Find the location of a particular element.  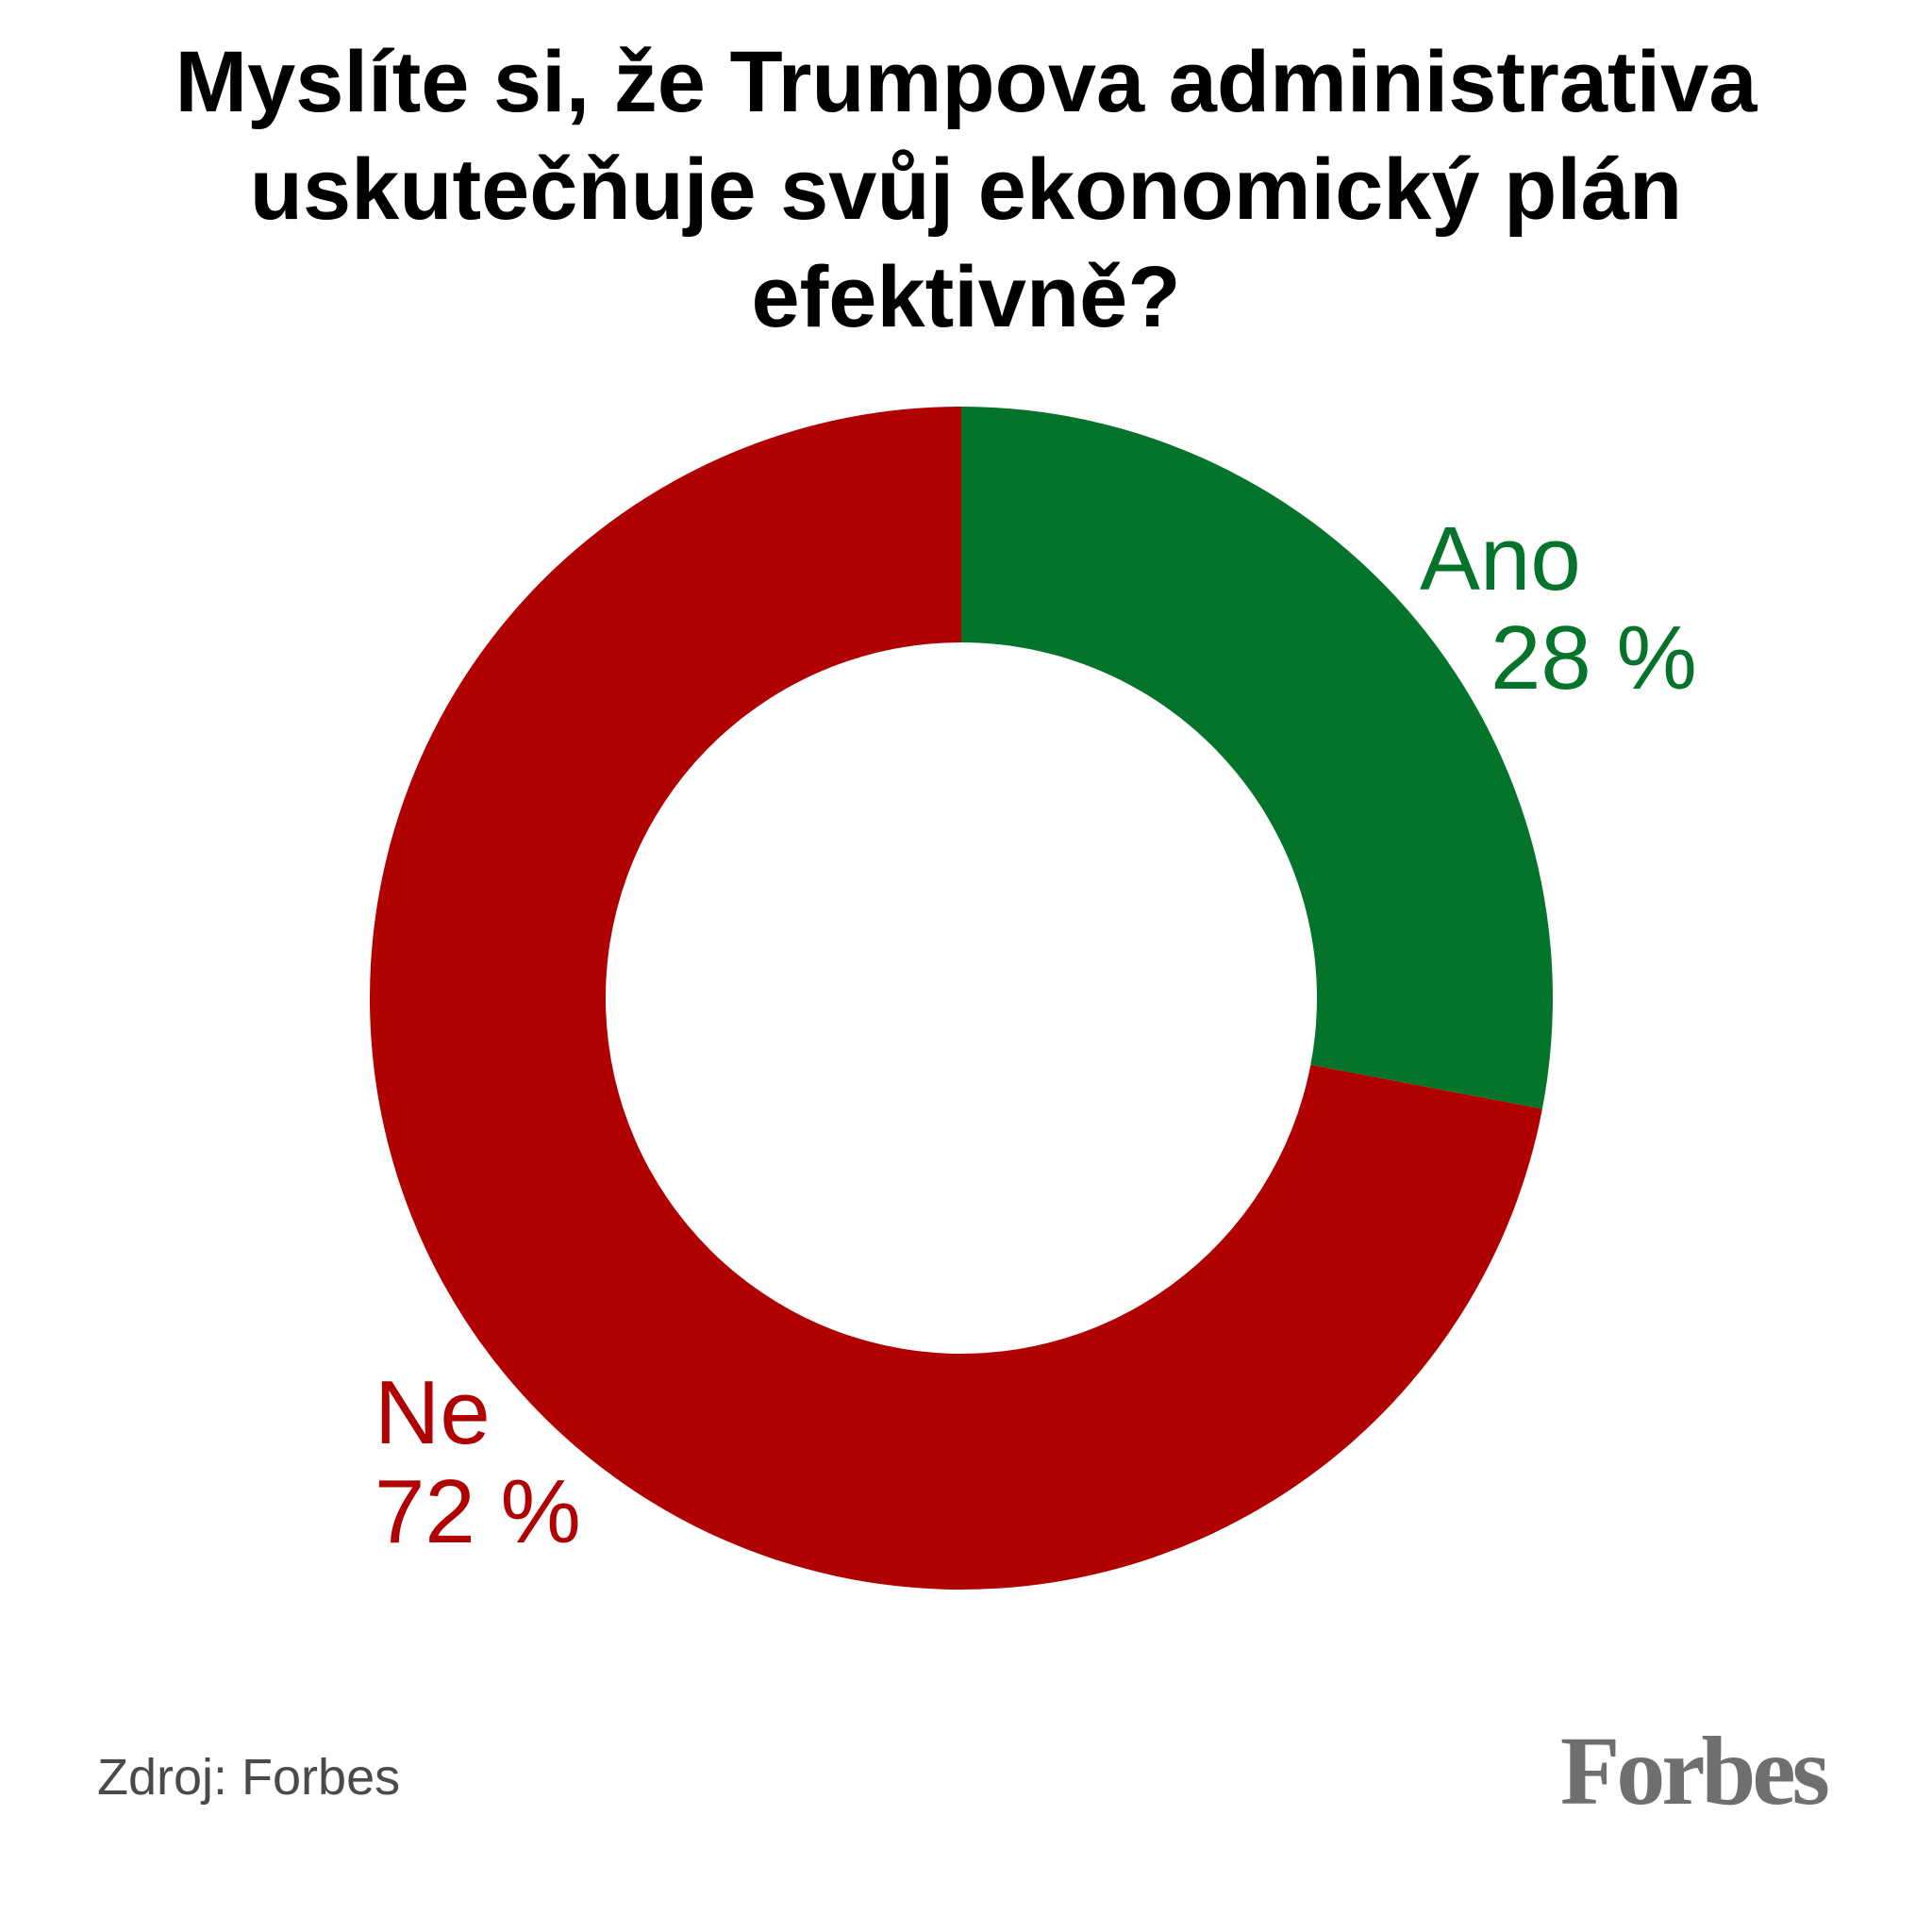

source-note: Zdroj: Forbes is located at coordinates (249, 1777).